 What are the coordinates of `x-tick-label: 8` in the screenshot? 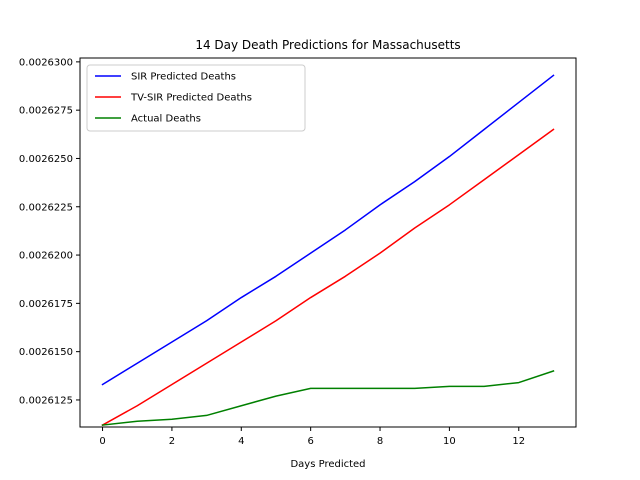 It's located at (380, 441).